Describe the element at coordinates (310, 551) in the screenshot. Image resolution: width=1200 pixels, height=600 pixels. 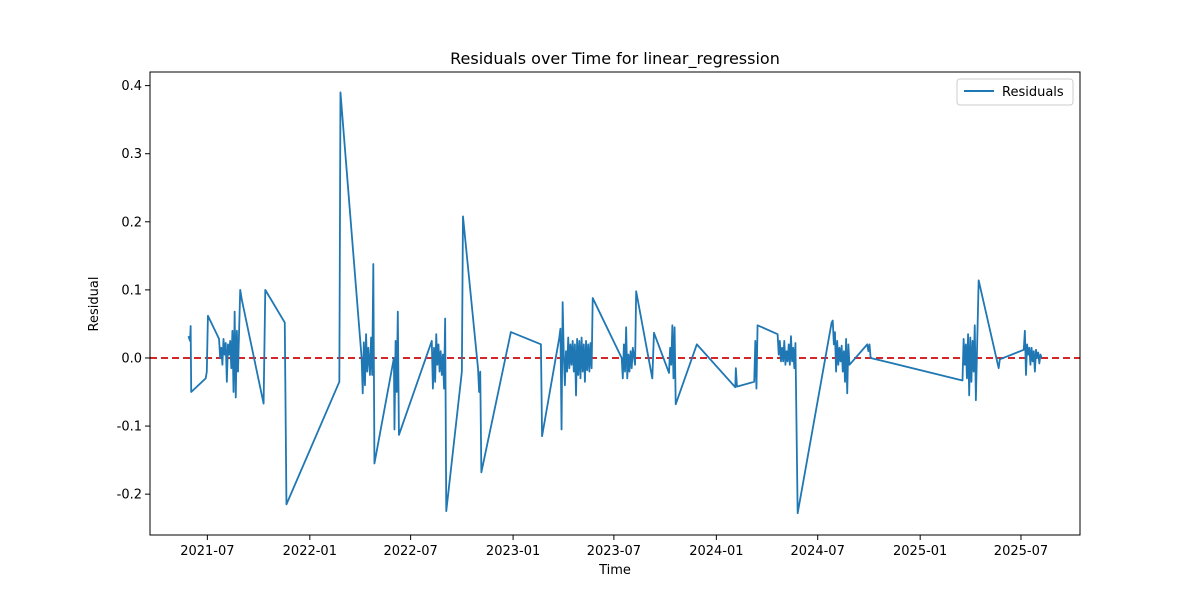
I see `x-tick-label: 2022-01` at that location.